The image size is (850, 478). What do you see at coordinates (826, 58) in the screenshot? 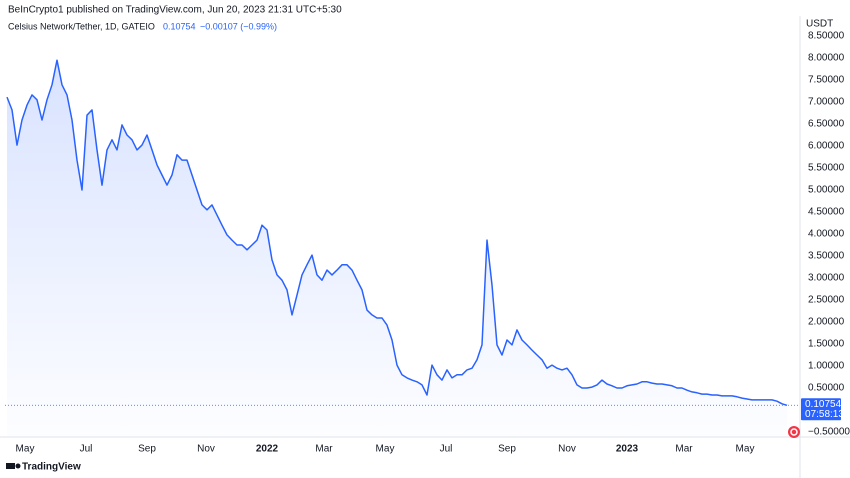
I see `y-tick-label: 8.00000` at bounding box center [826, 58].